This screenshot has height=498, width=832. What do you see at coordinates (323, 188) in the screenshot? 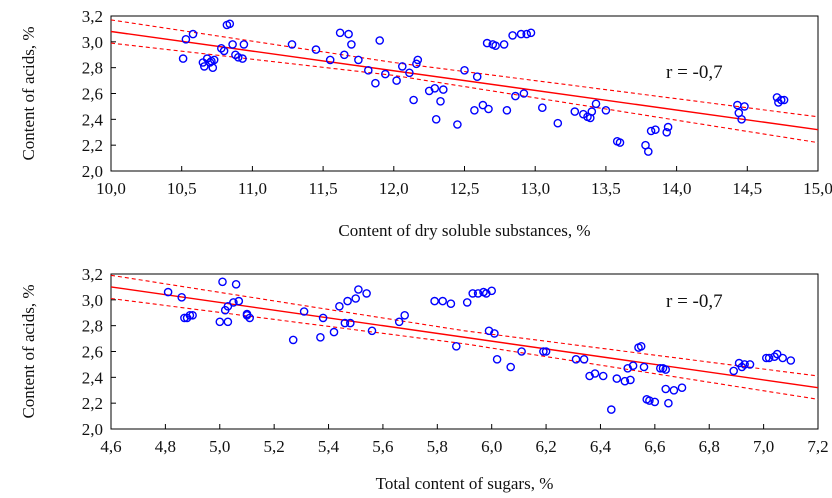
I see `x-tick-label: 11,5` at bounding box center [323, 188].